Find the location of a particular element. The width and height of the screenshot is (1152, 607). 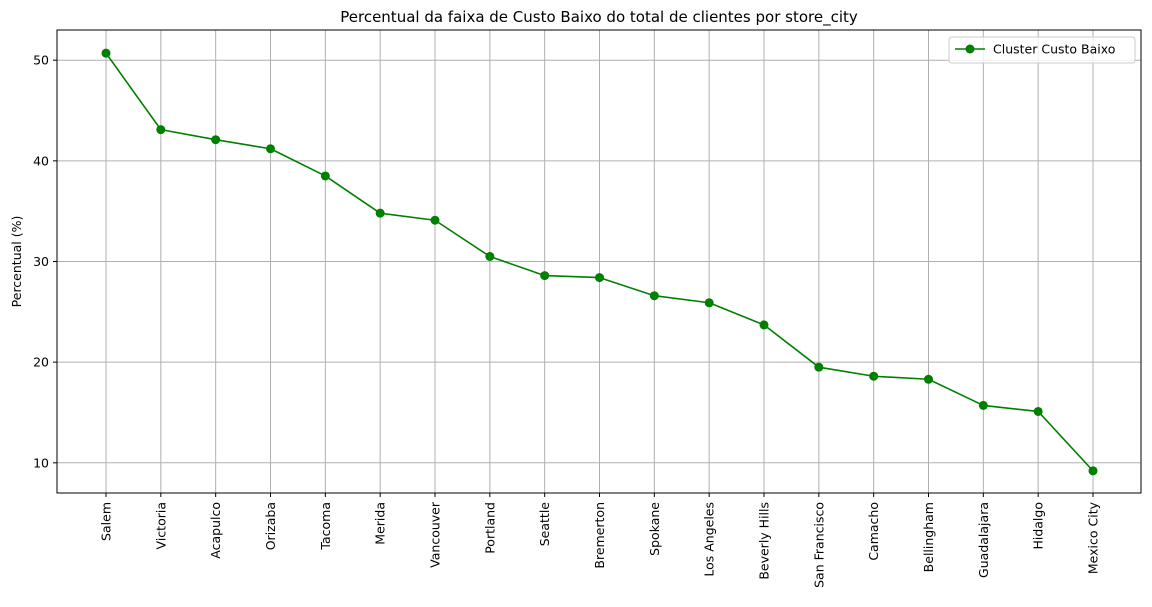

x-tick-label: Merida is located at coordinates (380, 523).